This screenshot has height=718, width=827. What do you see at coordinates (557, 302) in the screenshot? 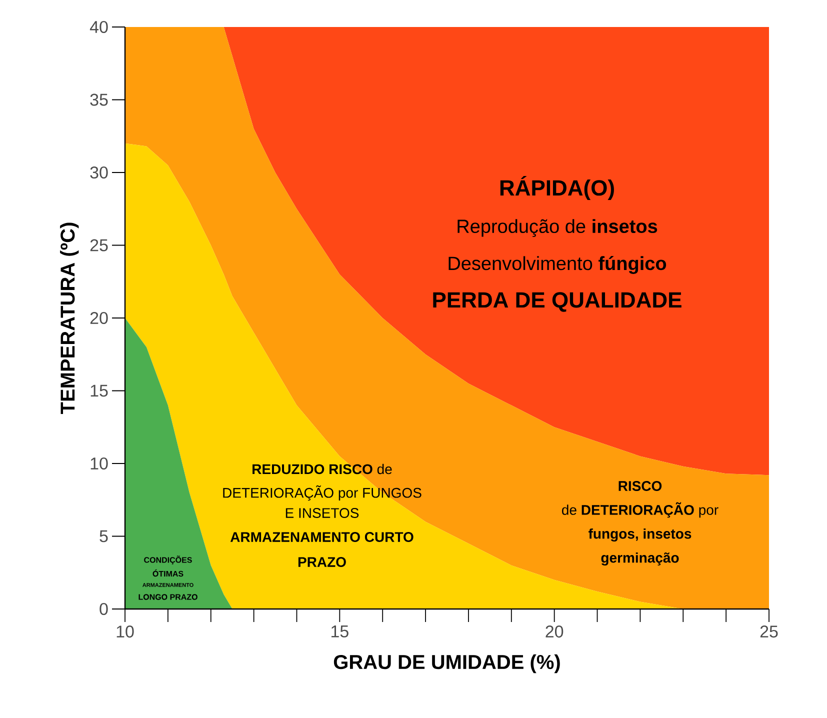
I see `annotation: PERDA DE QUALIDADE` at bounding box center [557, 302].